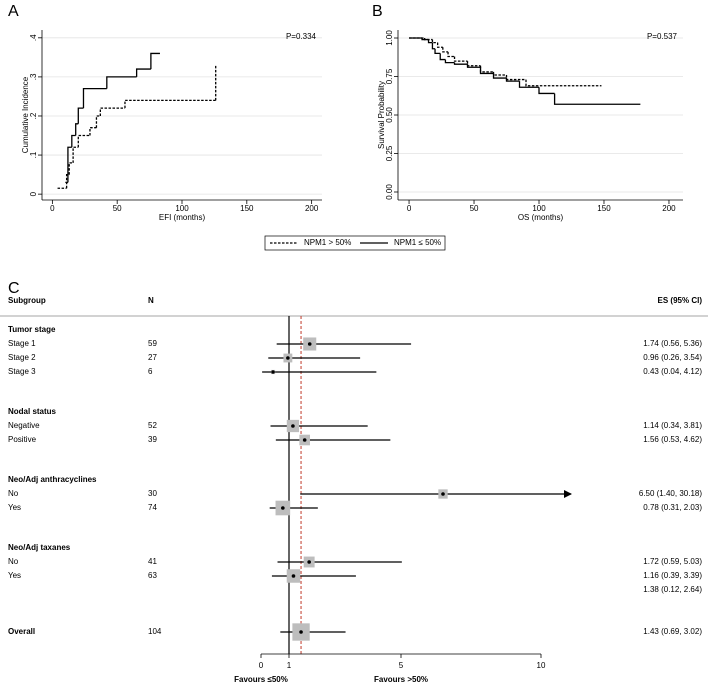 The height and width of the screenshot is (686, 708). What do you see at coordinates (182, 217) in the screenshot?
I see `x-axis-label: EFI (months)` at bounding box center [182, 217].